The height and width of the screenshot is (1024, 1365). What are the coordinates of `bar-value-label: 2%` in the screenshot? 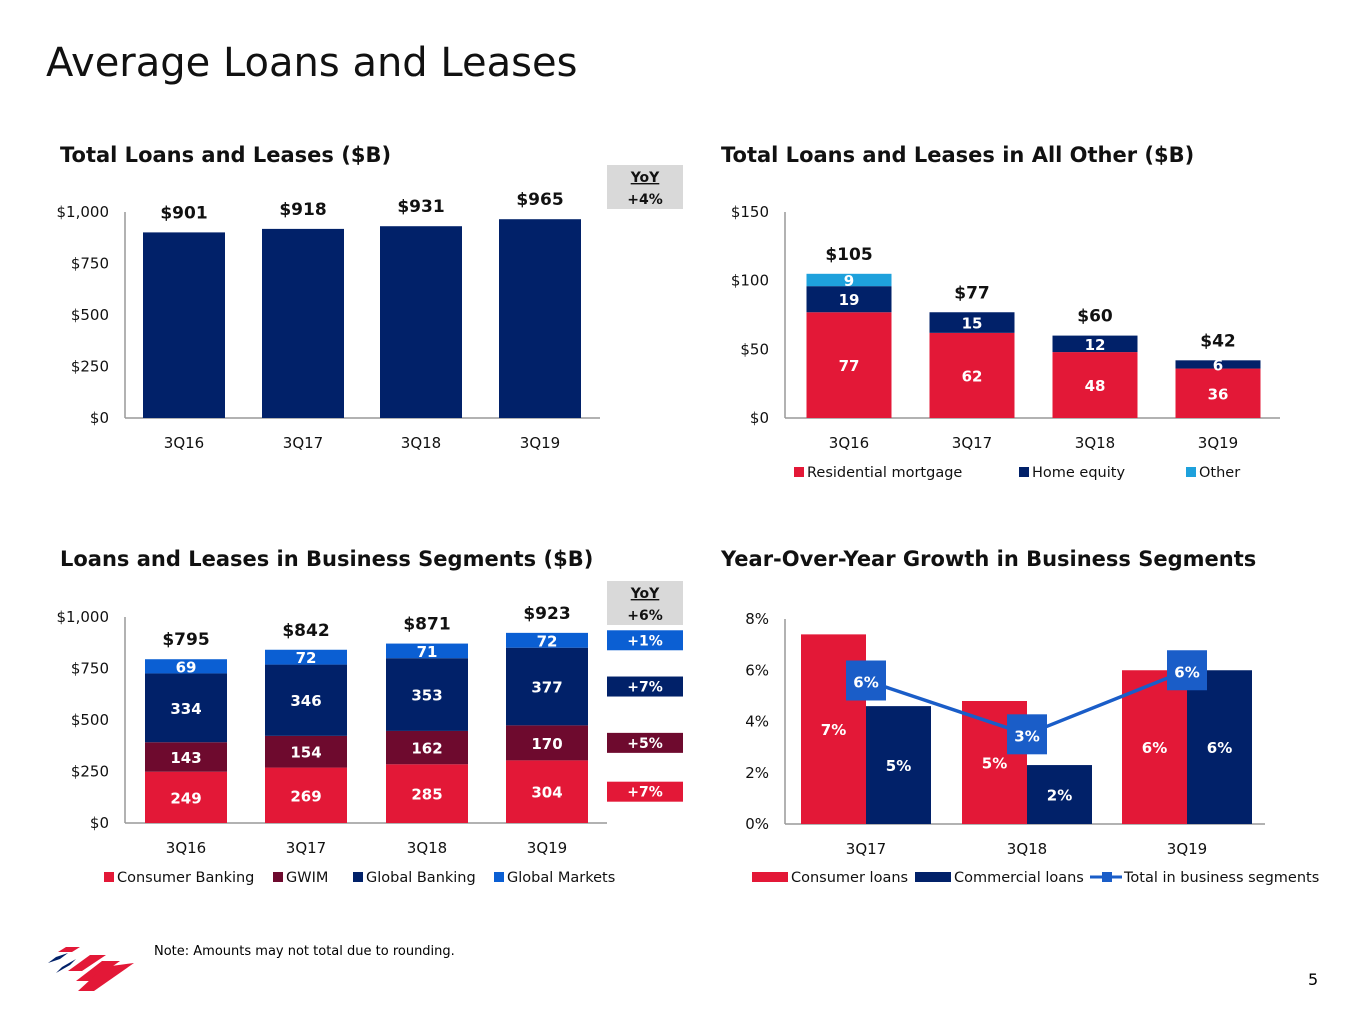 It's located at (1059, 796).